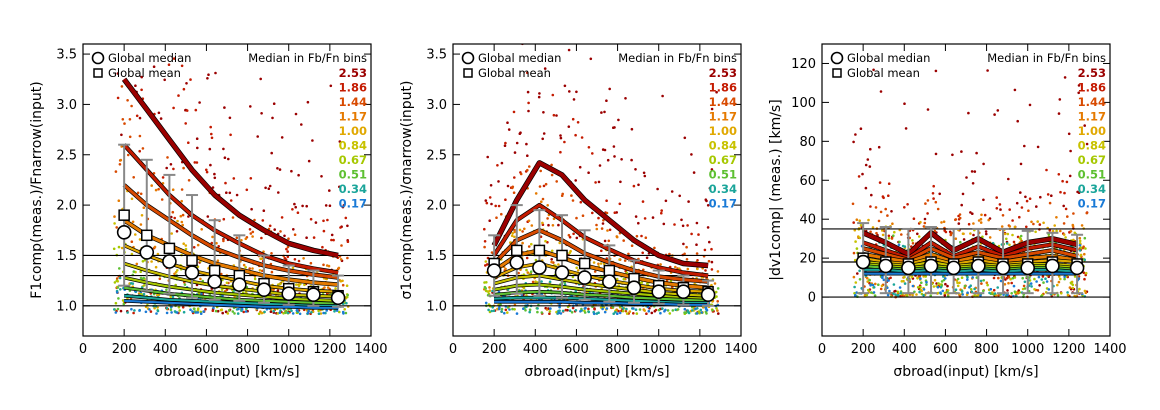 The image size is (1160, 410). Describe the element at coordinates (494, 349) in the screenshot. I see `x-tick-label: 200` at that location.